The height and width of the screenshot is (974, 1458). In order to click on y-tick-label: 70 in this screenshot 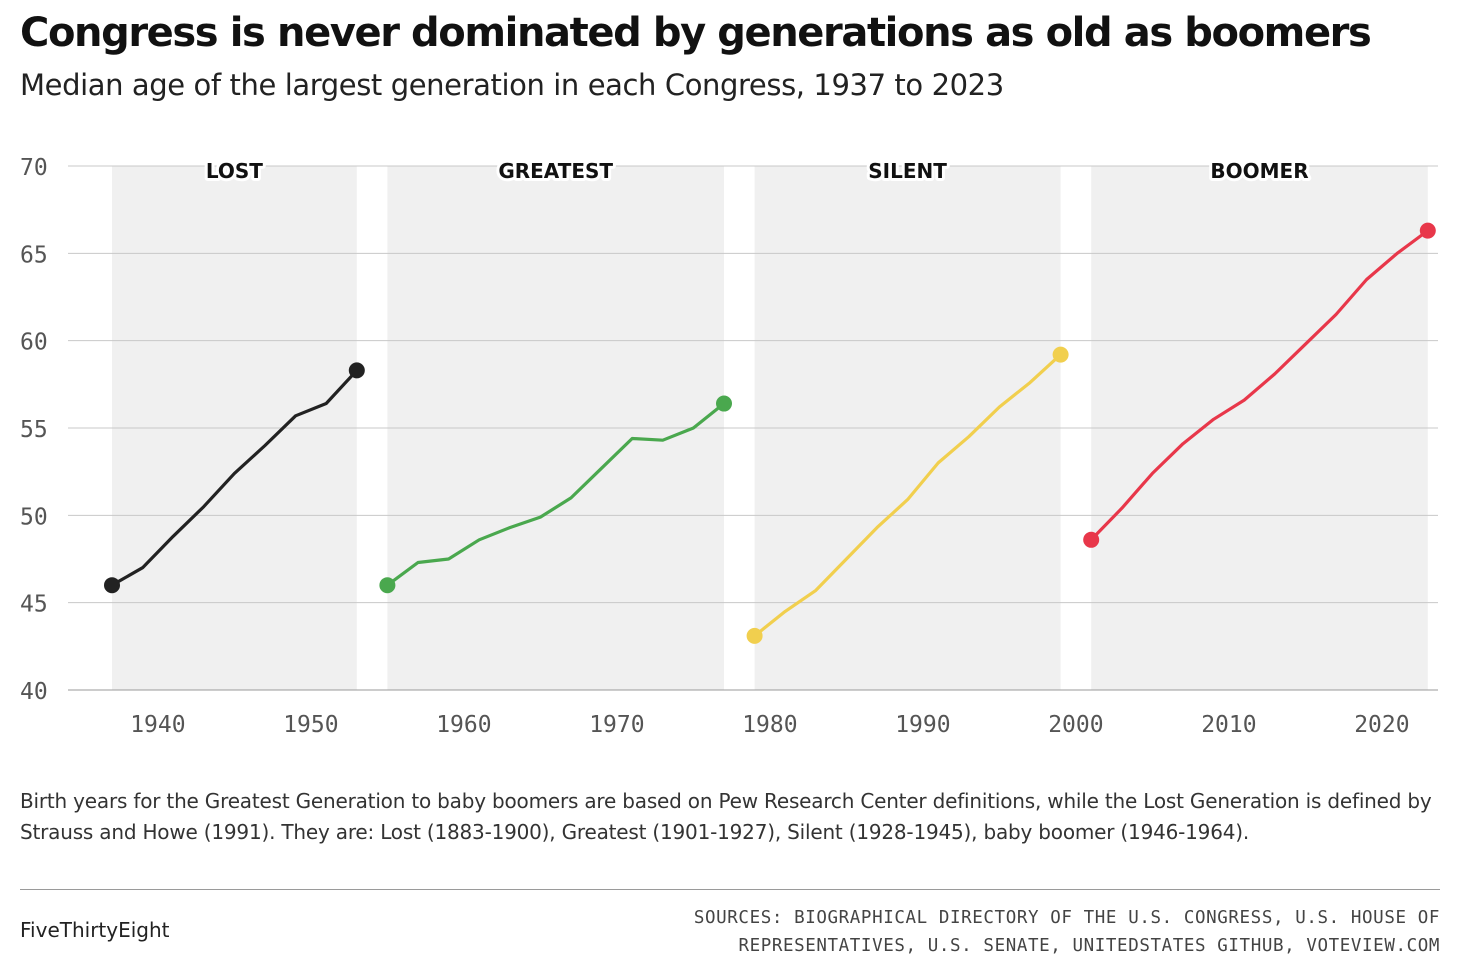, I will do `click(34, 168)`.